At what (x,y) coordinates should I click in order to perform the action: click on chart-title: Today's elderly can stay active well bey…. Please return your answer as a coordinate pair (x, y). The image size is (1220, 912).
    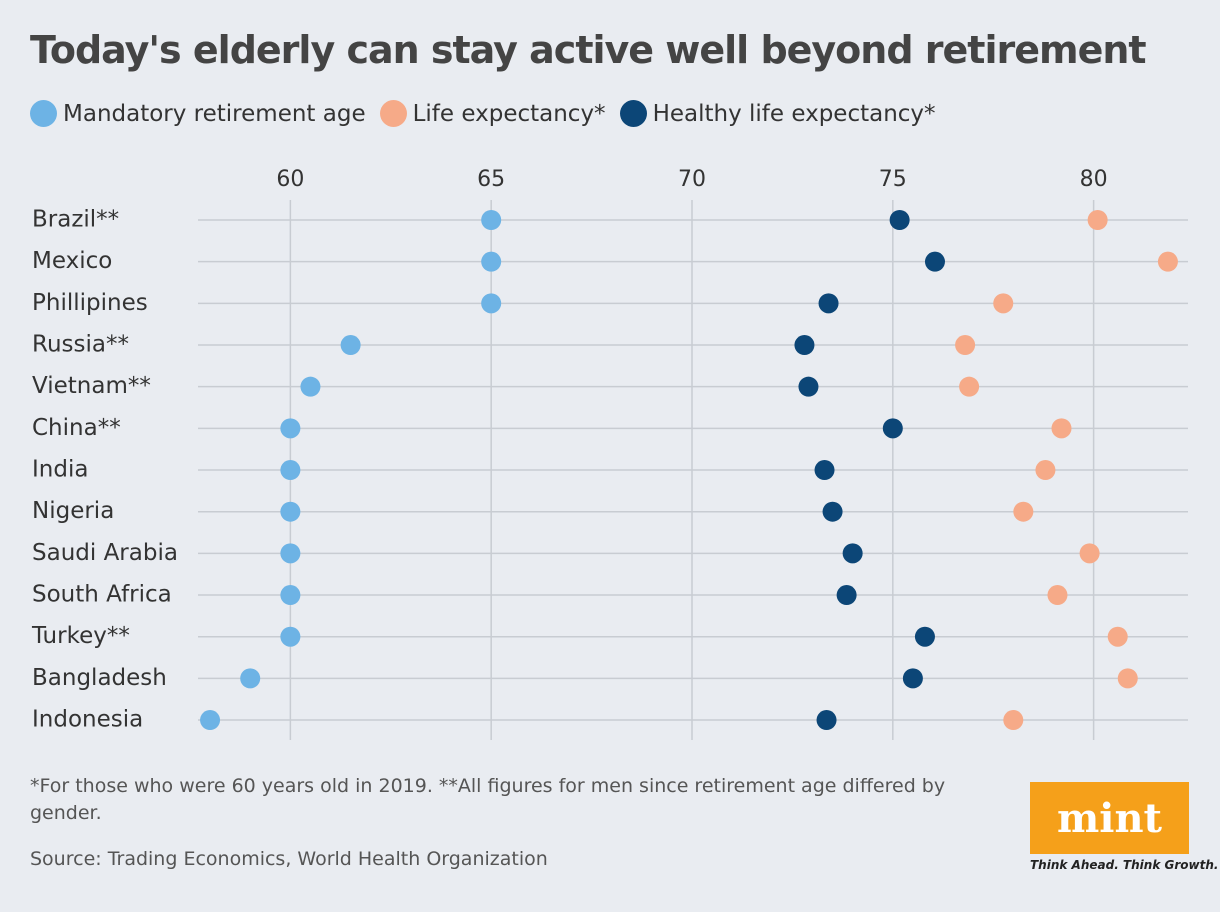
    Looking at the image, I should click on (588, 50).